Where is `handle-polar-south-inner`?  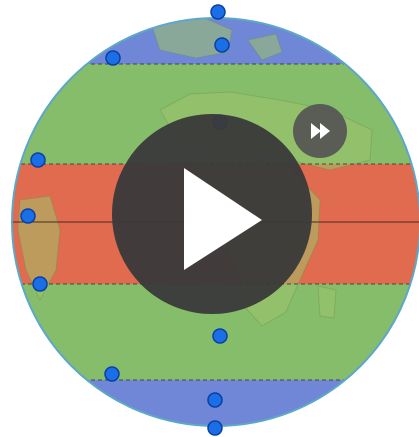 handle-polar-south-inner is located at coordinates (215, 400).